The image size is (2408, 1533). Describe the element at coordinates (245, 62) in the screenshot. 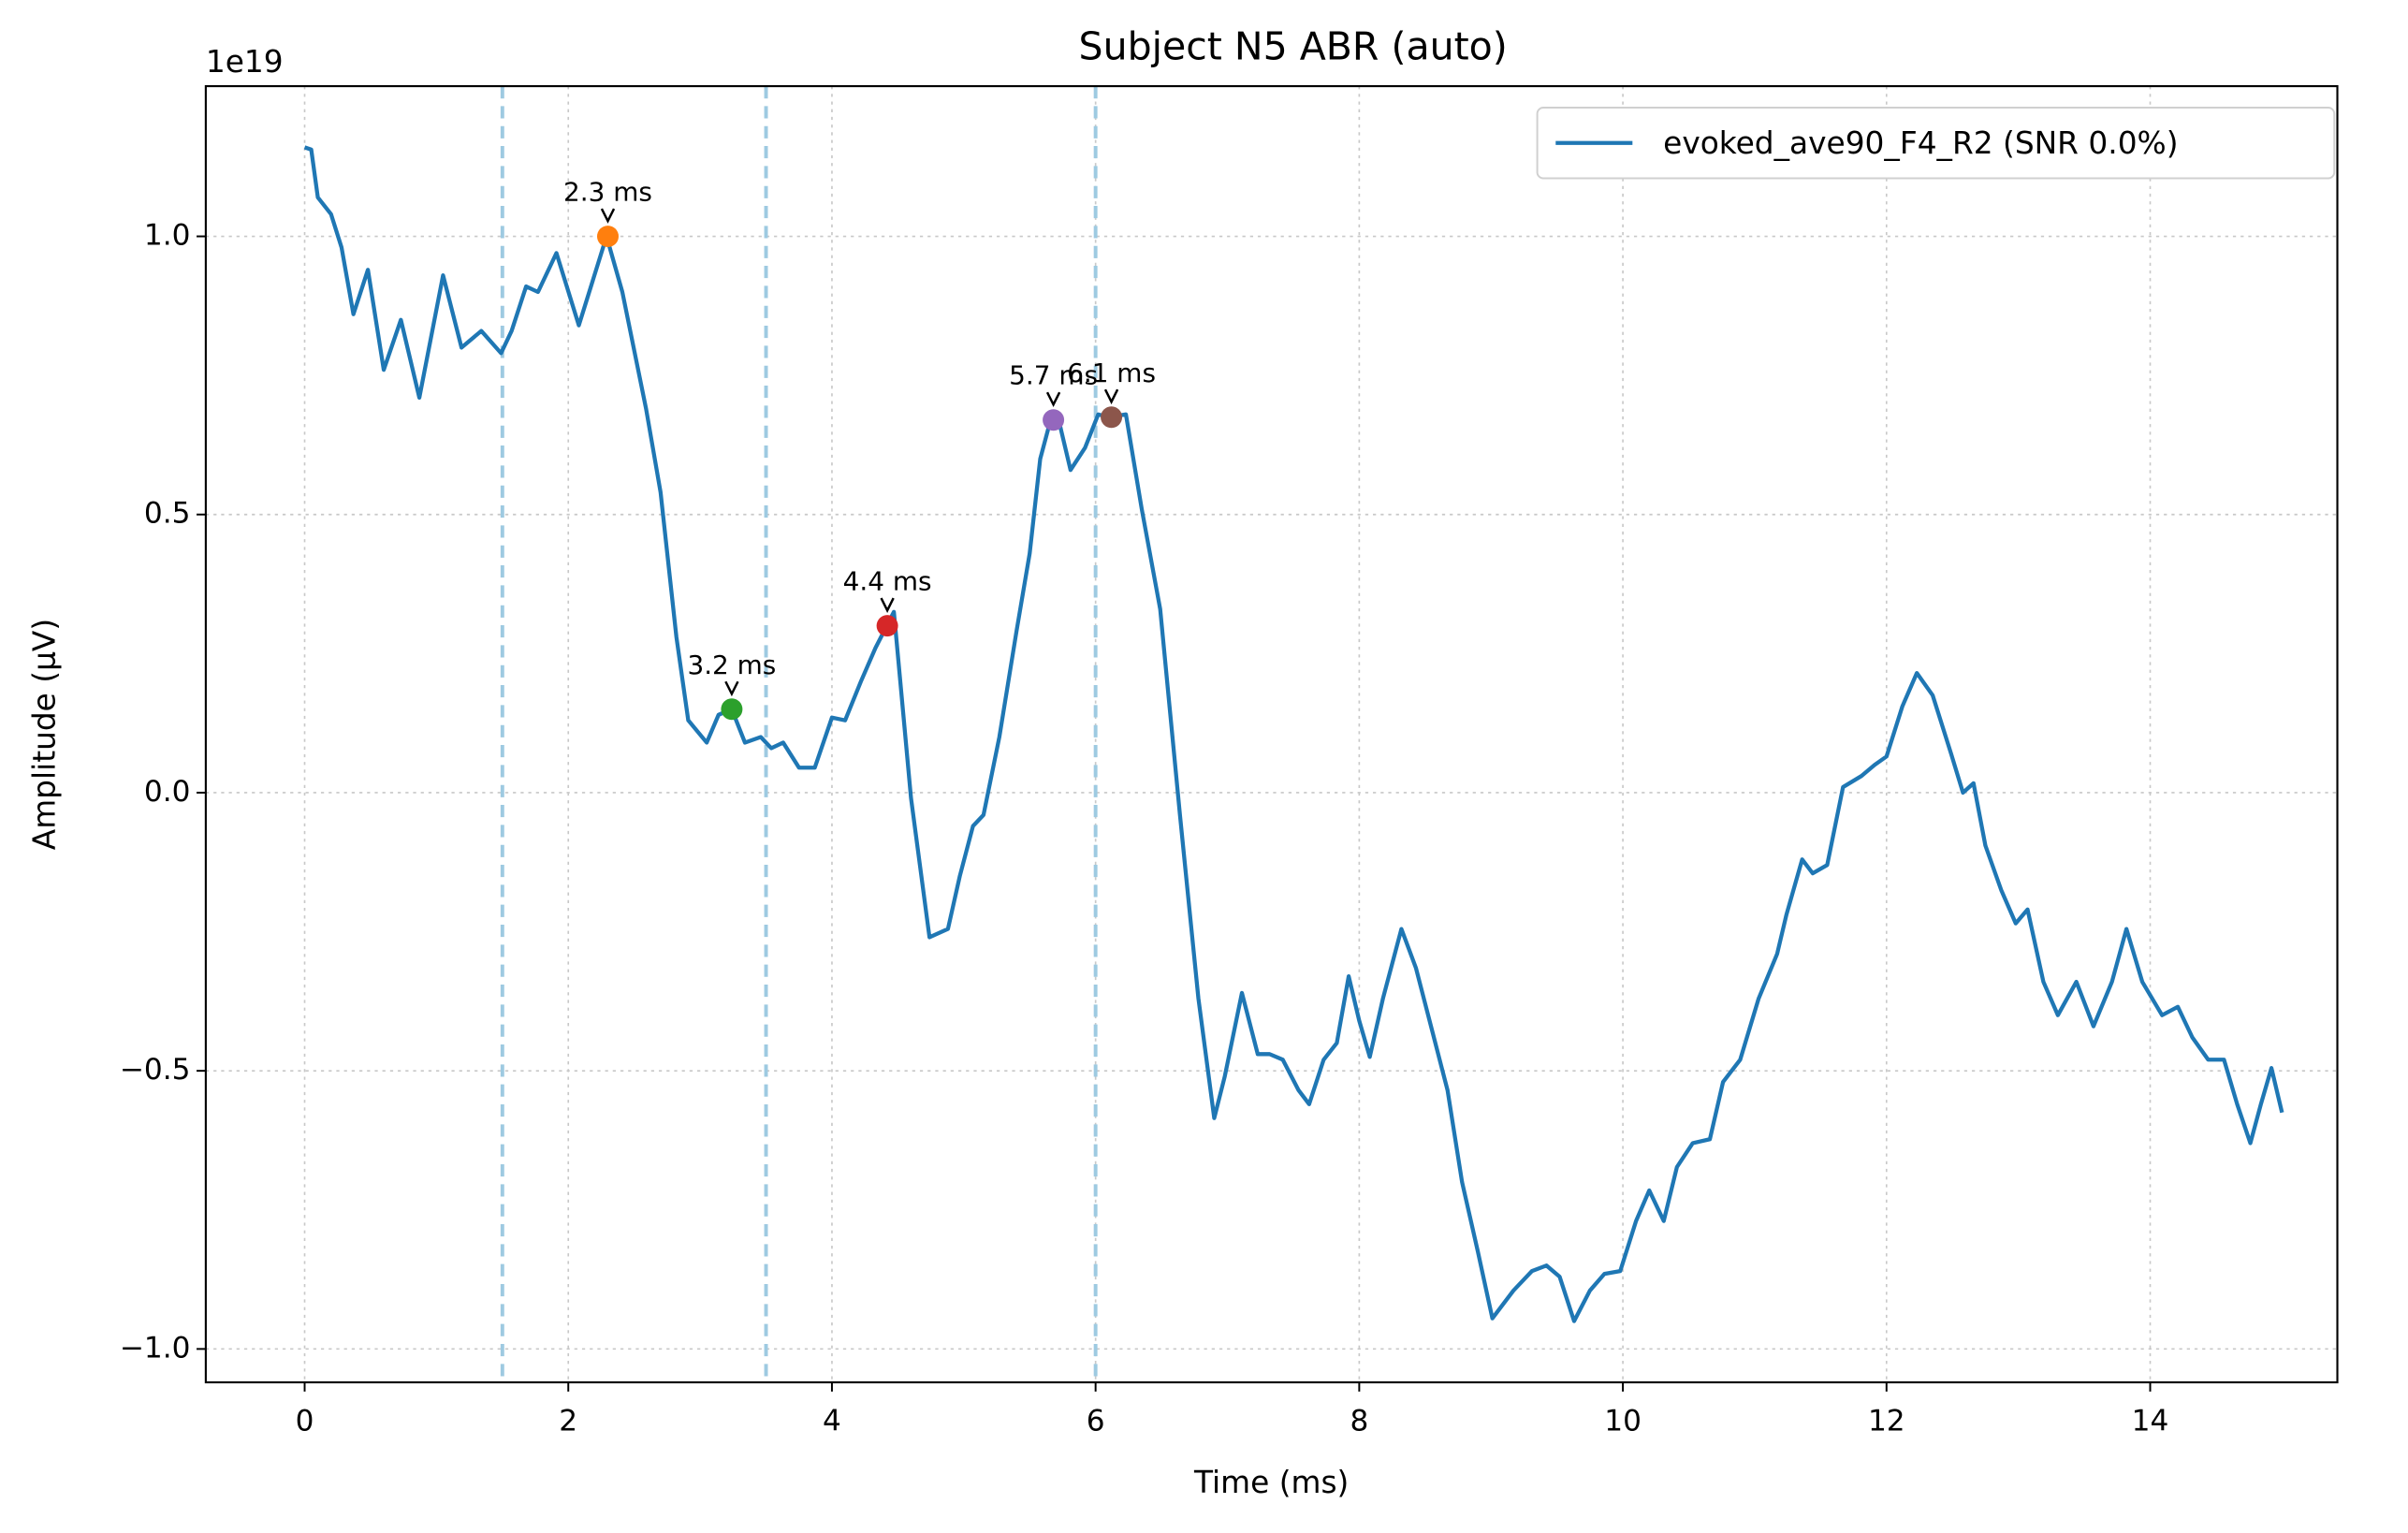

I see `y-offset-label: 1e19` at that location.